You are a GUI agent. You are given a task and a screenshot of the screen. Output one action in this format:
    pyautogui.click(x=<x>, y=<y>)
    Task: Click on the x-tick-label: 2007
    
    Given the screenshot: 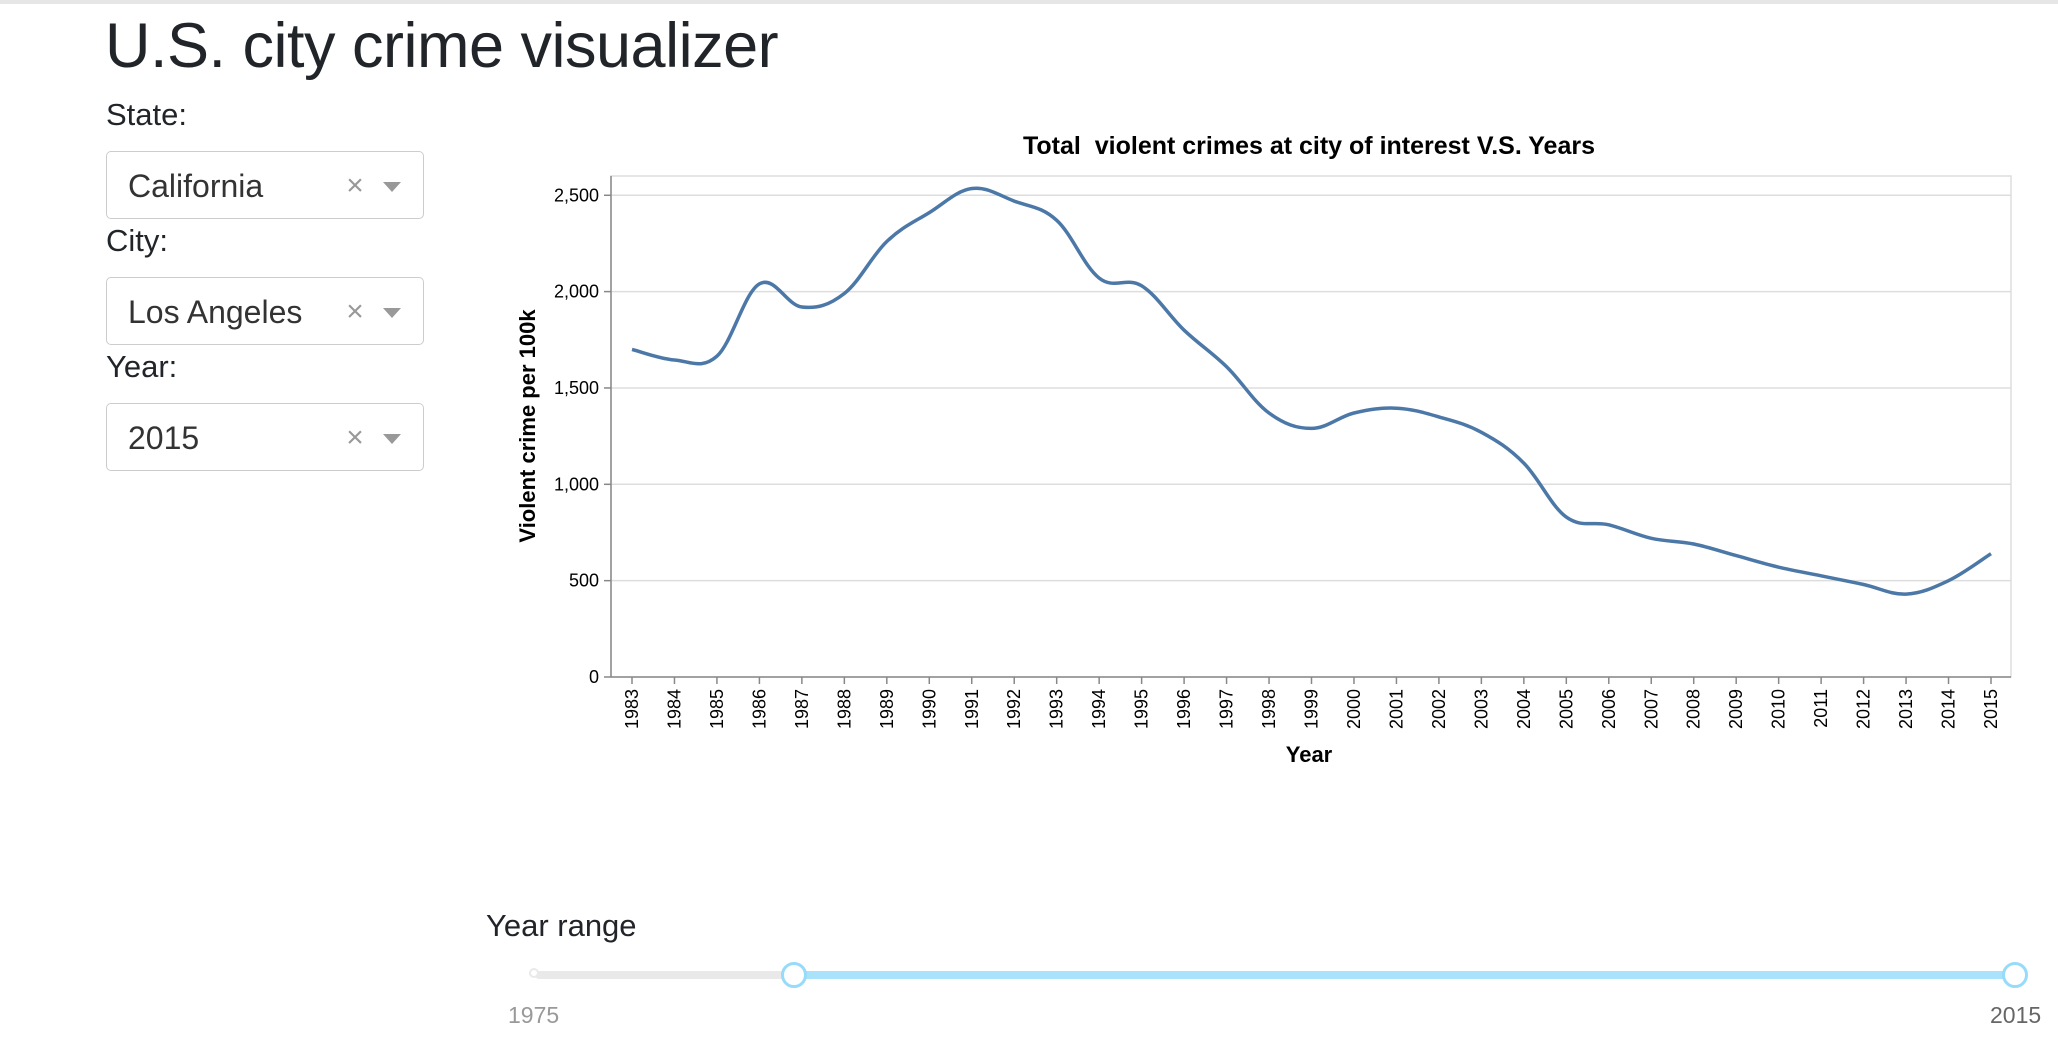 What is the action you would take?
    pyautogui.click(x=1651, y=709)
    